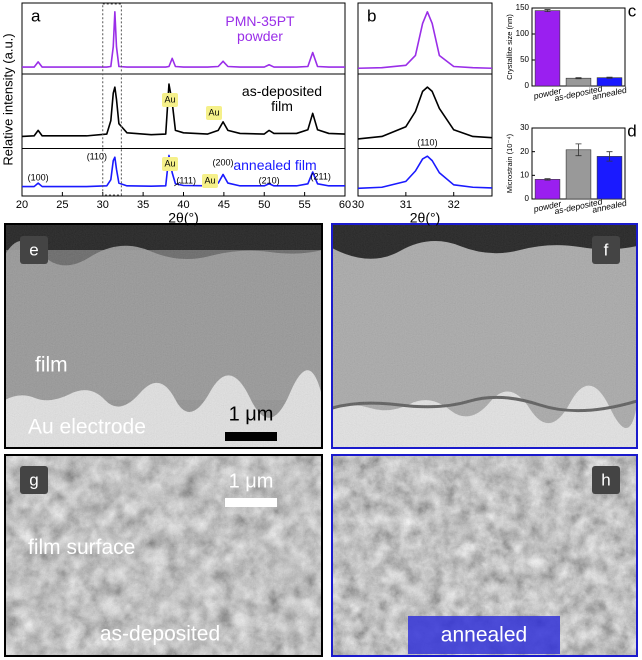 The image size is (642, 660). I want to click on surface-label: film surface, so click(82, 547).